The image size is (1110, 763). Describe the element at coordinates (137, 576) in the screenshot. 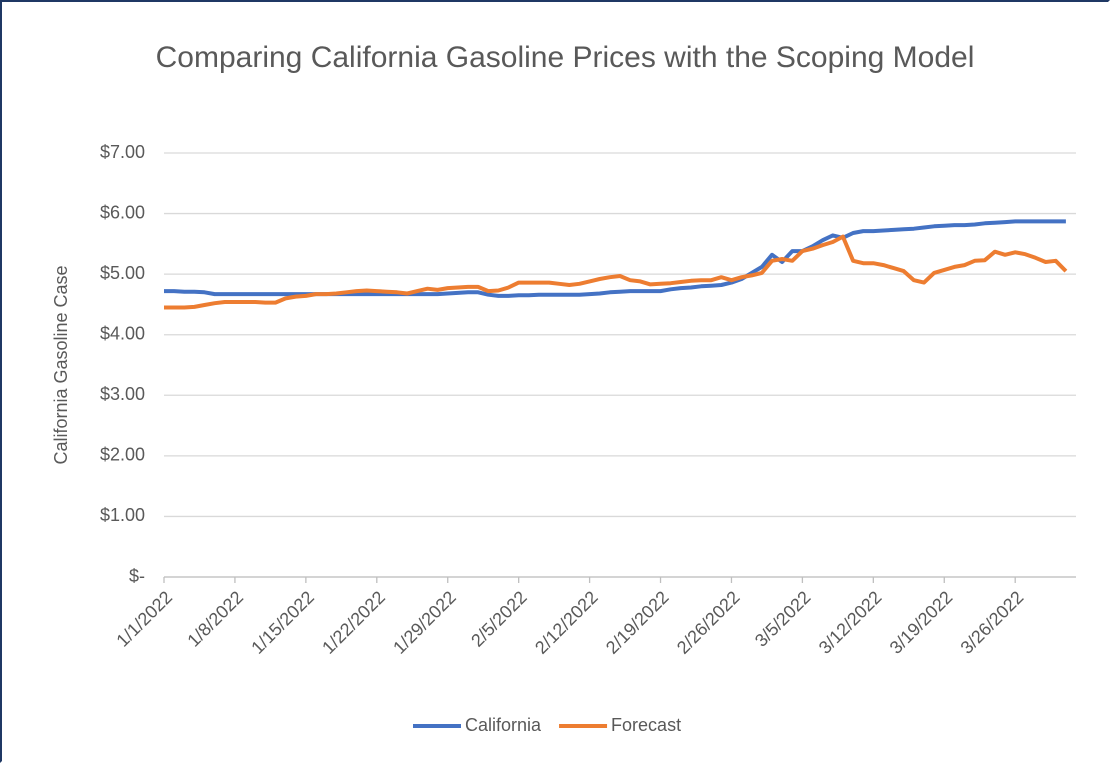

I see `y-tick-label: $-` at that location.